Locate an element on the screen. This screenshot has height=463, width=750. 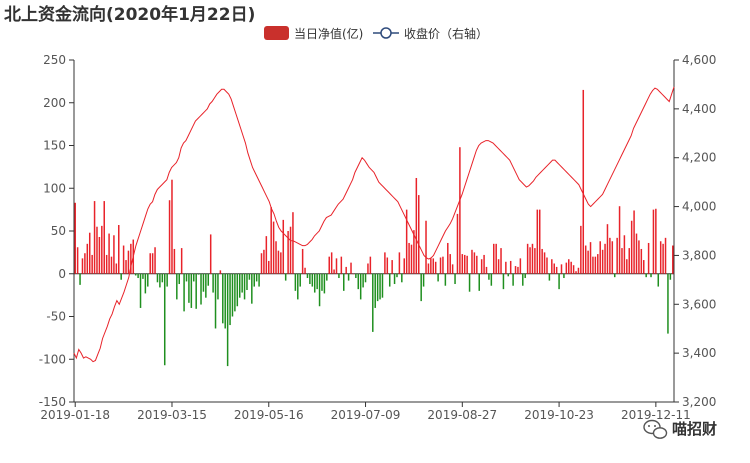
x-tick-label: 2019-08-27 is located at coordinates (462, 415).